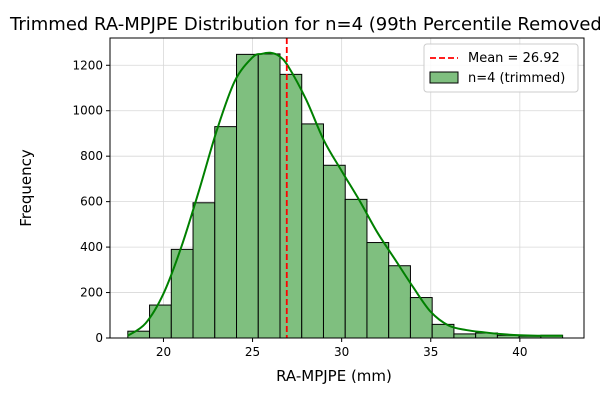 This screenshot has width=600, height=400. Describe the element at coordinates (430, 352) in the screenshot. I see `x-tick-label: 35` at that location.